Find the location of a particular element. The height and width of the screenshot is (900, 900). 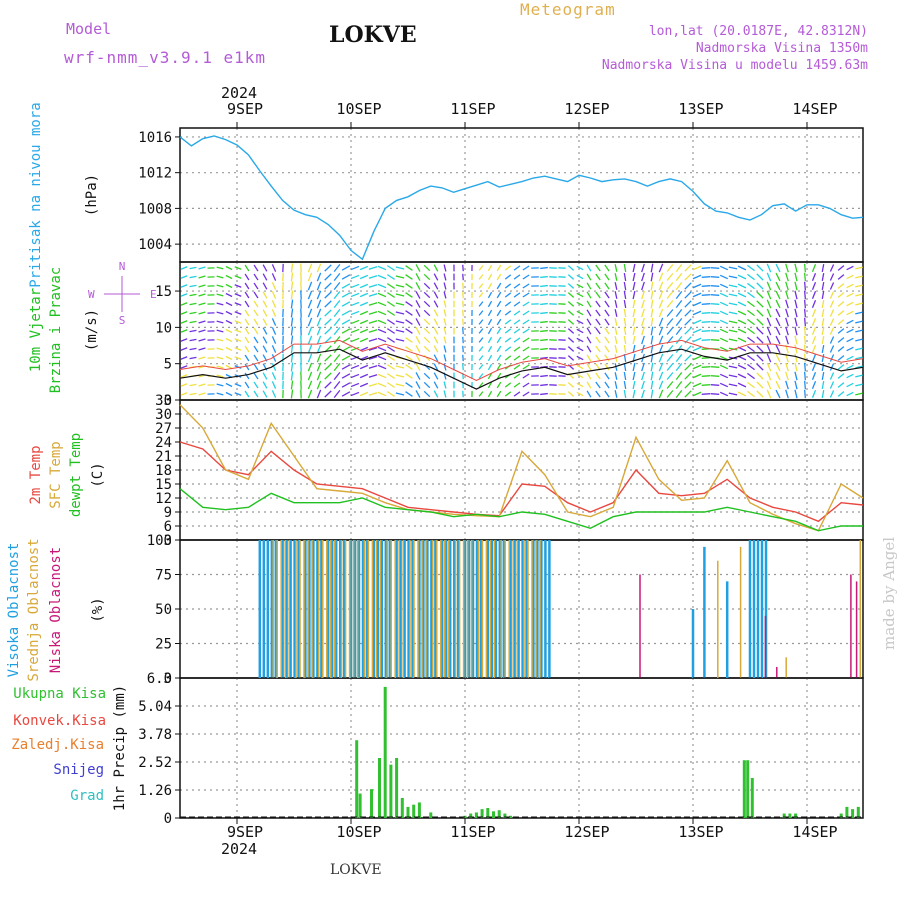

station-title: LOKVE is located at coordinates (373, 35).